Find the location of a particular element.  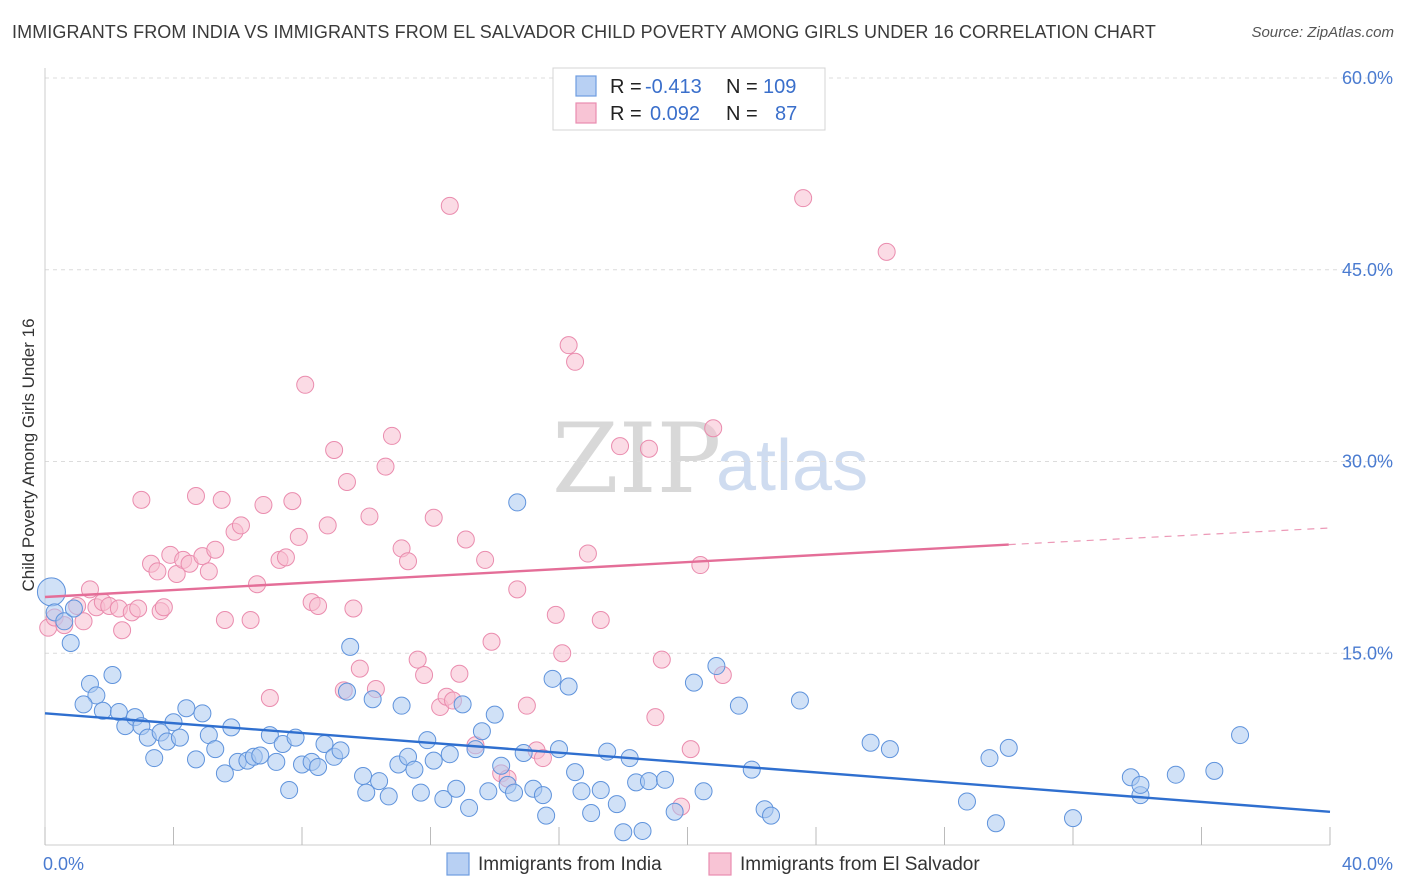

y-tick-label: 30.0% is located at coordinates (1367, 462).